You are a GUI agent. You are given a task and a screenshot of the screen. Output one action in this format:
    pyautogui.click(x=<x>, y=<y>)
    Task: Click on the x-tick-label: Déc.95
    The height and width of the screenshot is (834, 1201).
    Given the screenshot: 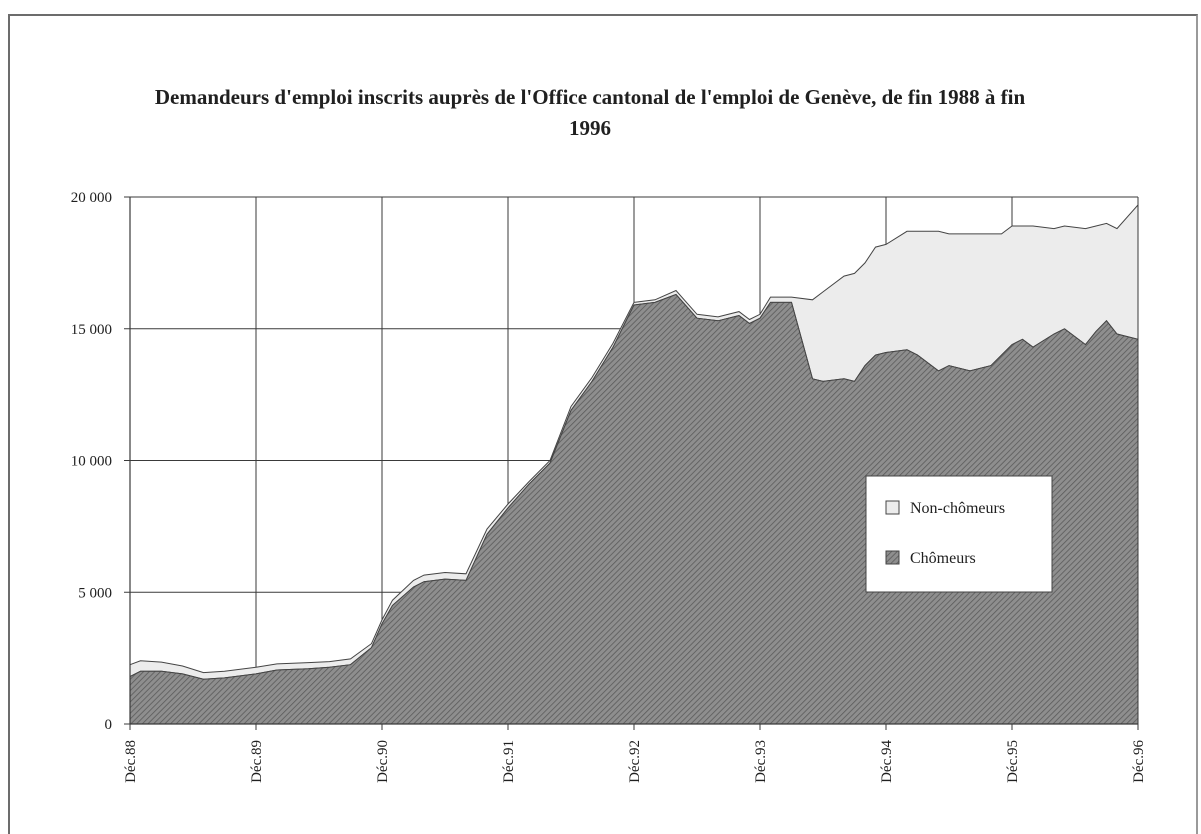 What is the action you would take?
    pyautogui.click(x=1013, y=761)
    